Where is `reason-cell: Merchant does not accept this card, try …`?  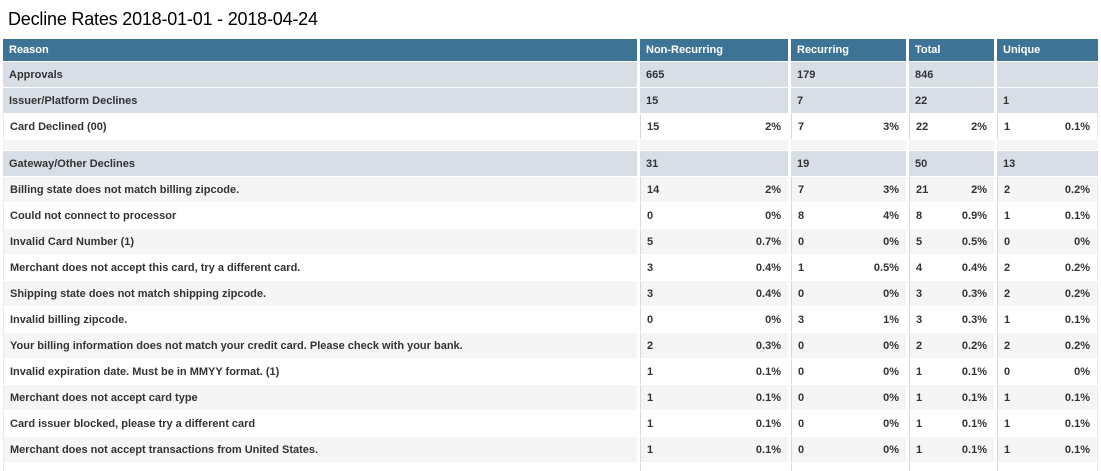 reason-cell: Merchant does not accept this card, try … is located at coordinates (320, 267).